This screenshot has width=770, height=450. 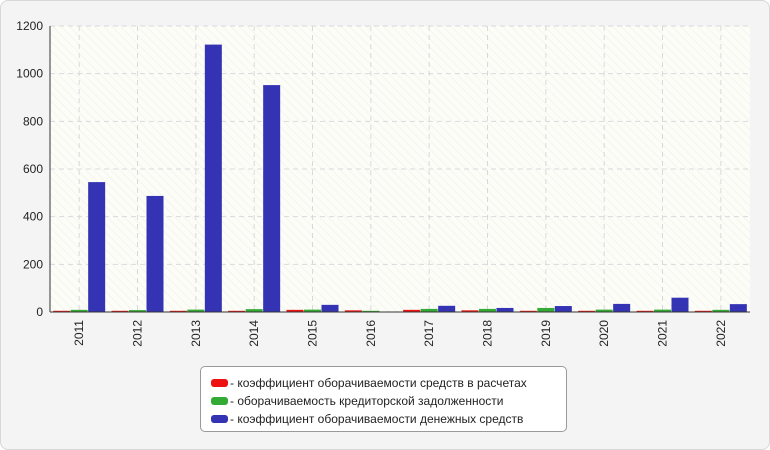 What do you see at coordinates (39, 312) in the screenshot?
I see `y-tick-label: 0` at bounding box center [39, 312].